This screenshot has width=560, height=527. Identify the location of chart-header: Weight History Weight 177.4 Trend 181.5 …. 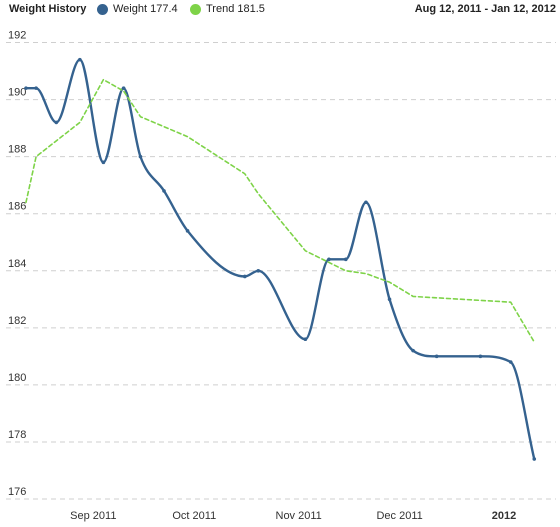
(280, 10).